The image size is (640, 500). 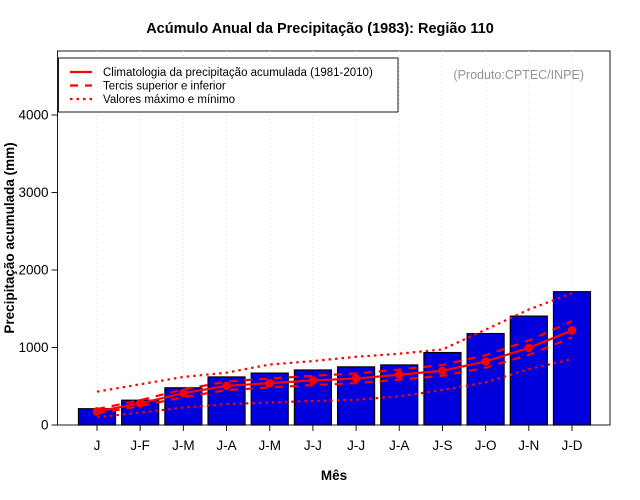 I want to click on produto-annotation: (Produto:CPTEC/INPE), so click(x=518, y=75).